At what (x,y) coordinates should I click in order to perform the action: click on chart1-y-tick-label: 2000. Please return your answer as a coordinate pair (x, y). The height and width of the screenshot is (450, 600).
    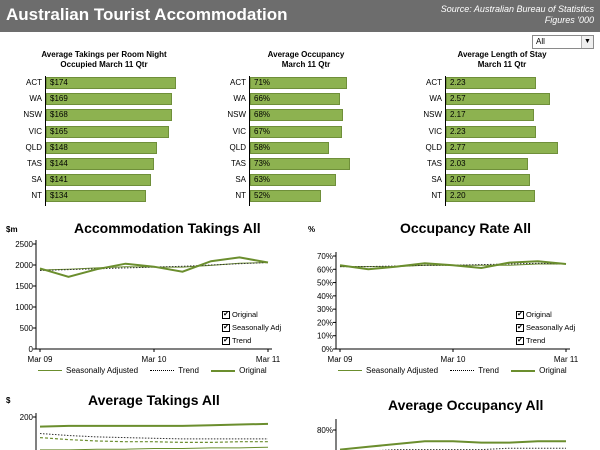
    Looking at the image, I should click on (24, 265).